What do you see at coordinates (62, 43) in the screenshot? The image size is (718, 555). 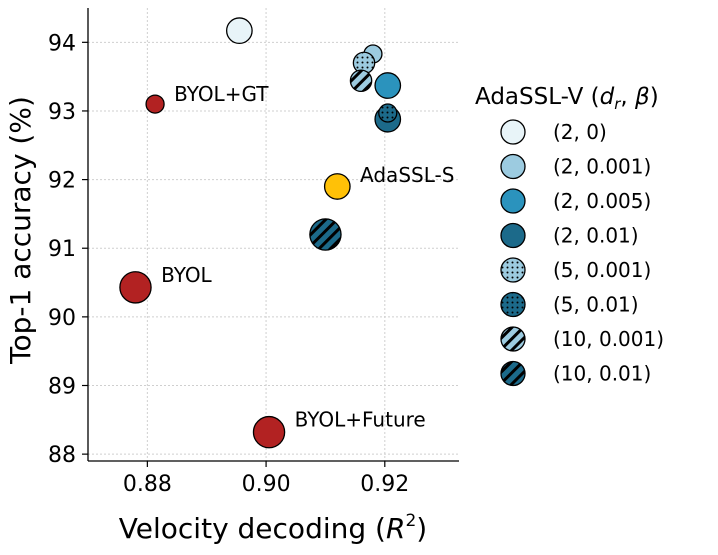 I see `y-tick-label: 94` at bounding box center [62, 43].